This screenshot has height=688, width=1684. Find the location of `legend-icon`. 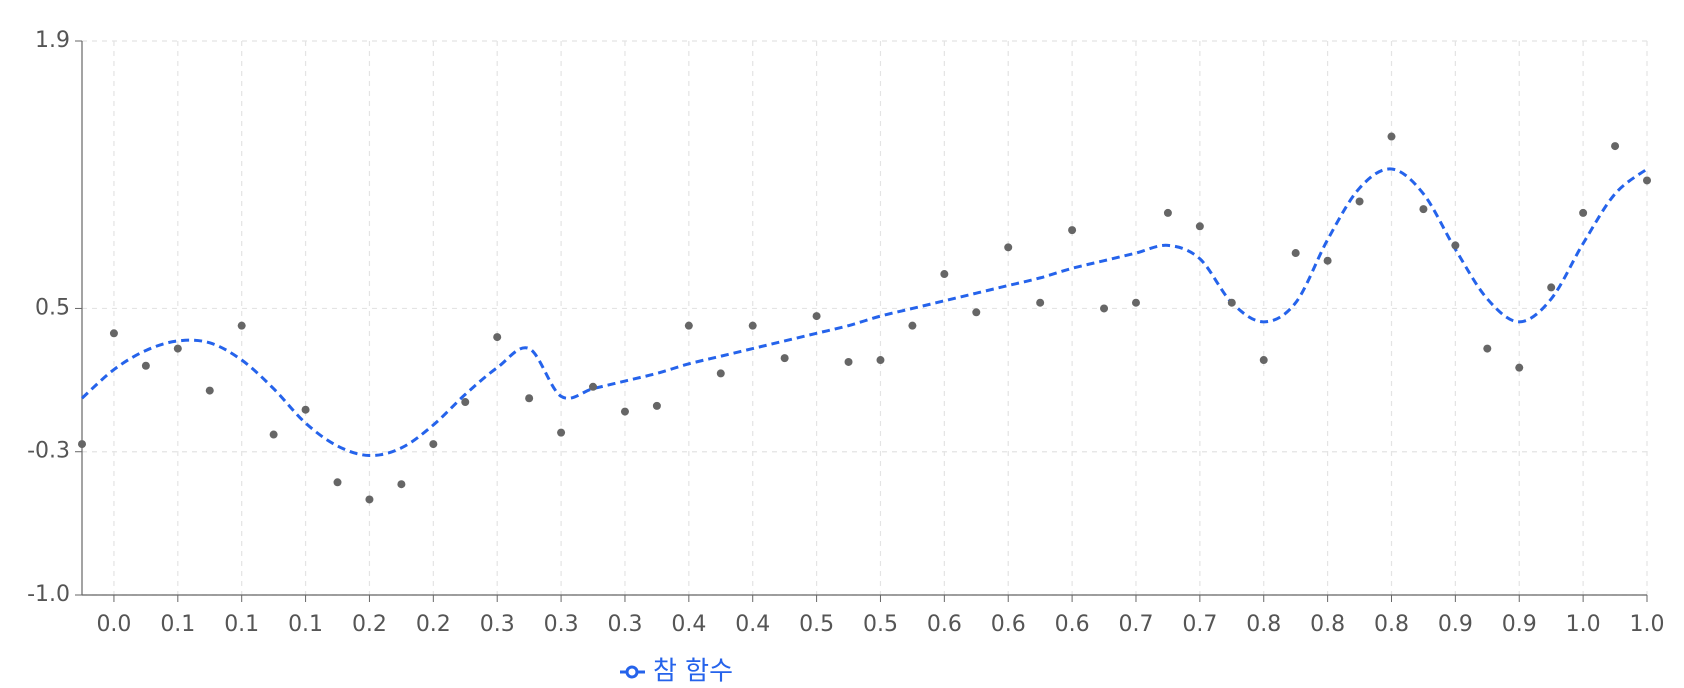

legend-icon is located at coordinates (632, 672).